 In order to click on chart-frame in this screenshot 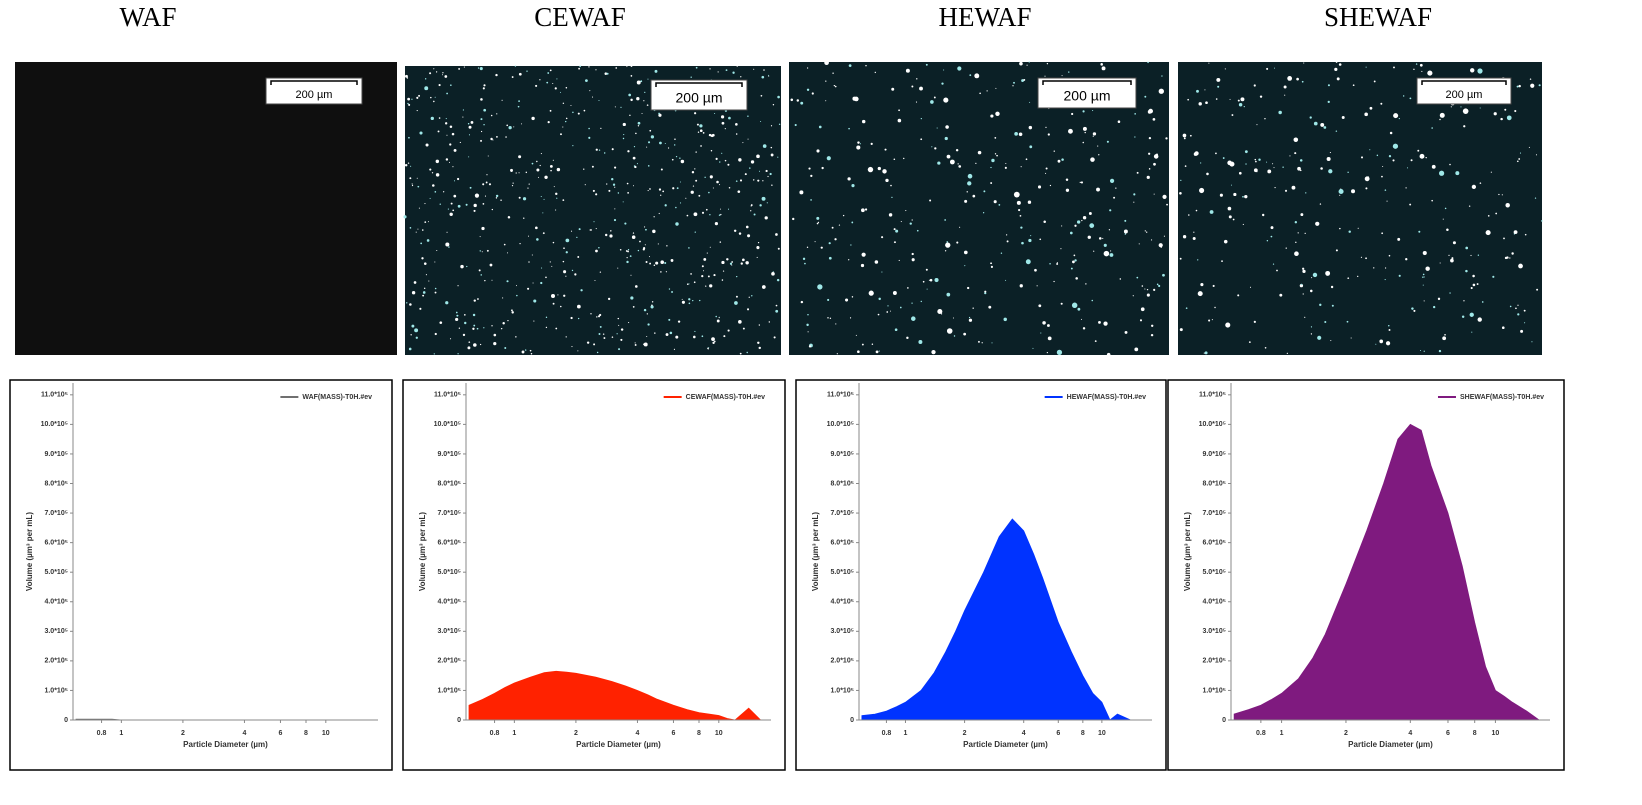, I will do `click(201, 575)`.